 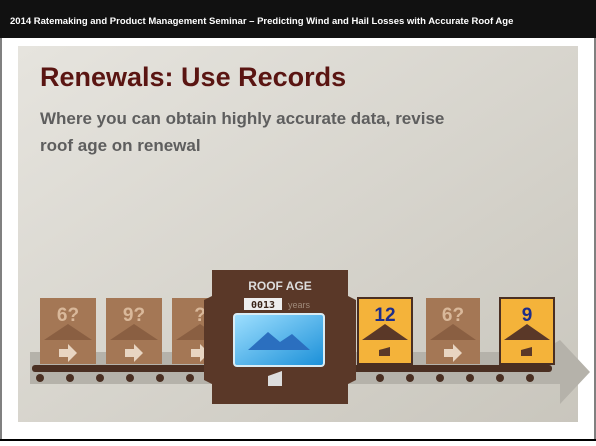 I want to click on conveyor-rollers, so click(x=285, y=378).